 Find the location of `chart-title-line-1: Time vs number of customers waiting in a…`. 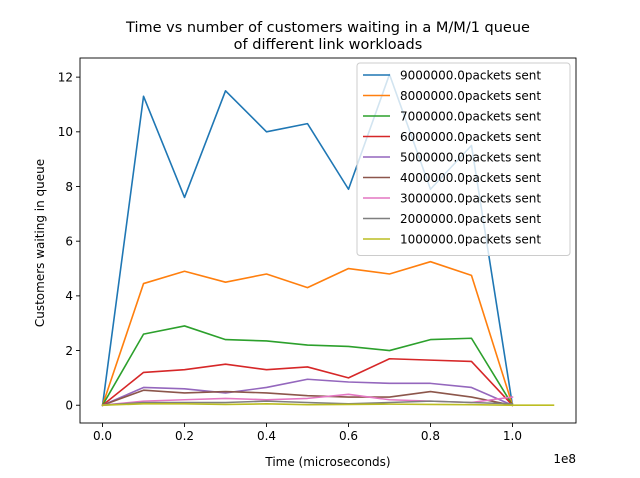

chart-title-line-1: Time vs number of customers waiting in a… is located at coordinates (327, 28).